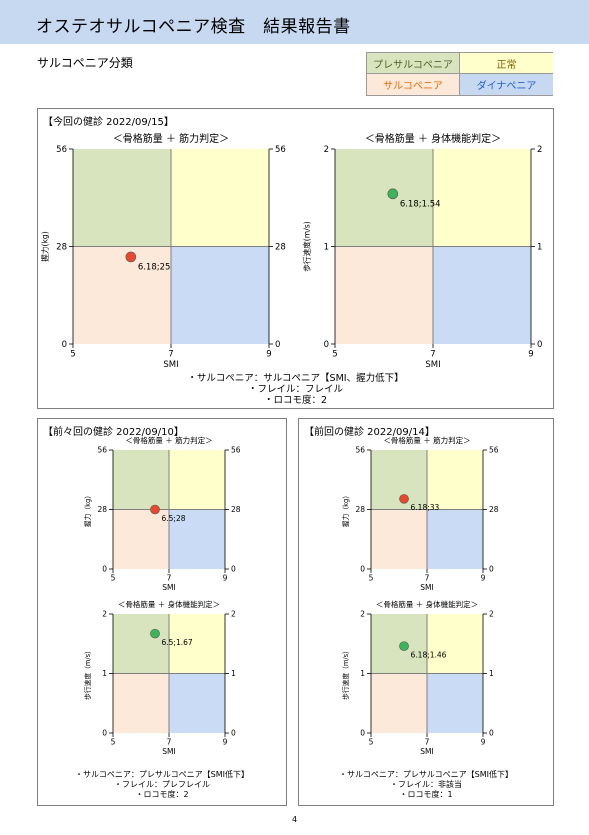 This screenshot has height=835, width=589. What do you see at coordinates (420, 205) in the screenshot?
I see `data-point-label: 6.18;1.54` at bounding box center [420, 205].